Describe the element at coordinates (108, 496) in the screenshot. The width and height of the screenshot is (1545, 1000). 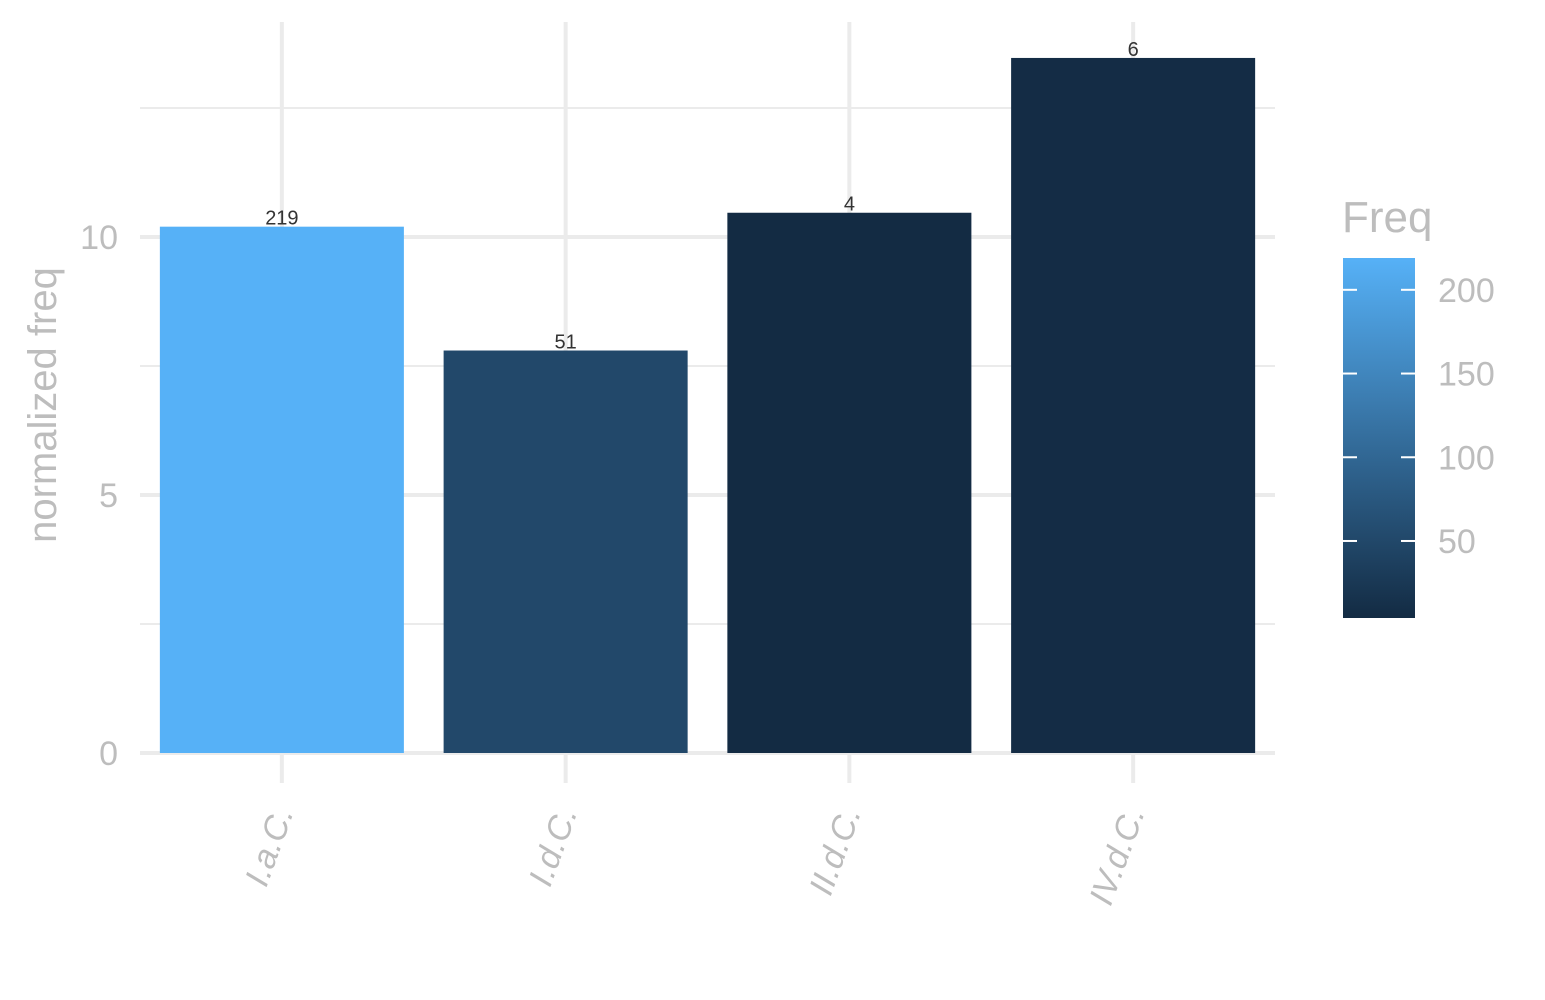
I see `y-tick-label: 5` at that location.